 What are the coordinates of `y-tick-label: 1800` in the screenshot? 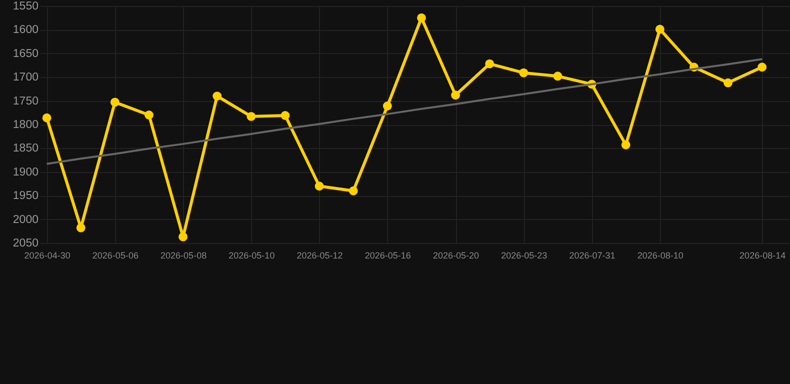 It's located at (25, 125).